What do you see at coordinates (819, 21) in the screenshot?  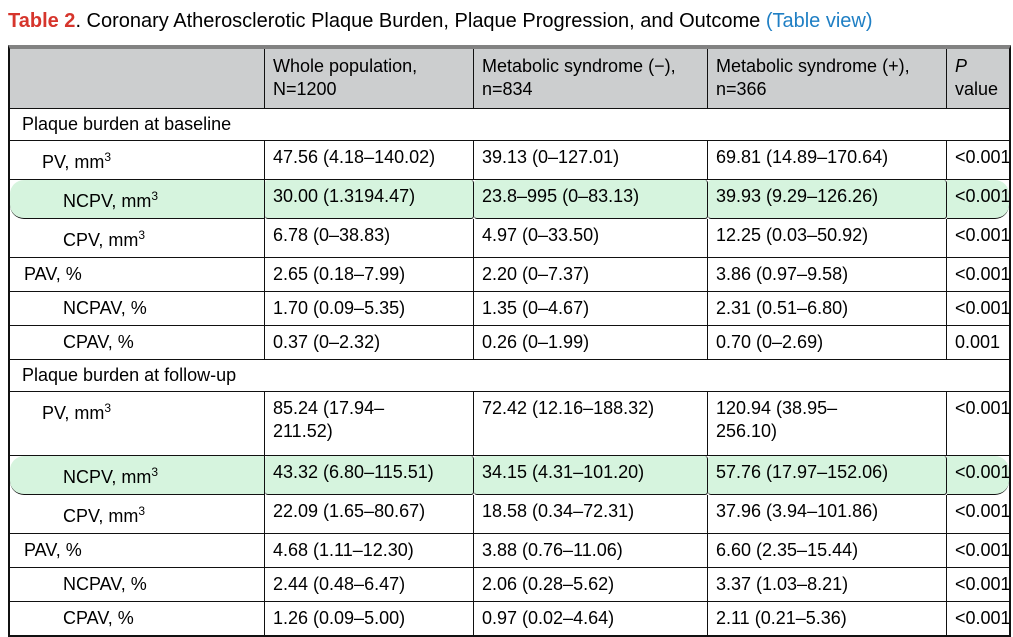 I see `table-view-link: (Table view)` at bounding box center [819, 21].